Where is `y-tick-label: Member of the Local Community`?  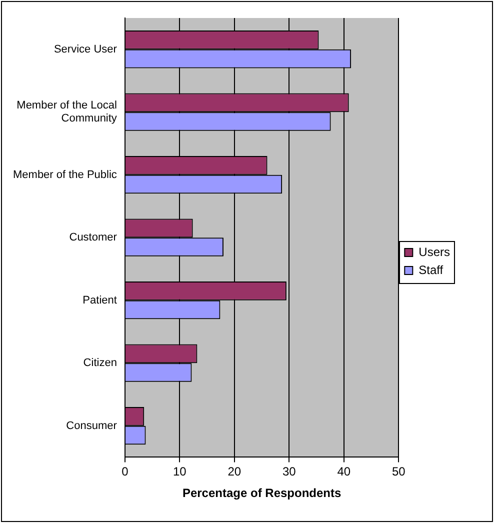 y-tick-label: Member of the Local Community is located at coordinates (67, 112).